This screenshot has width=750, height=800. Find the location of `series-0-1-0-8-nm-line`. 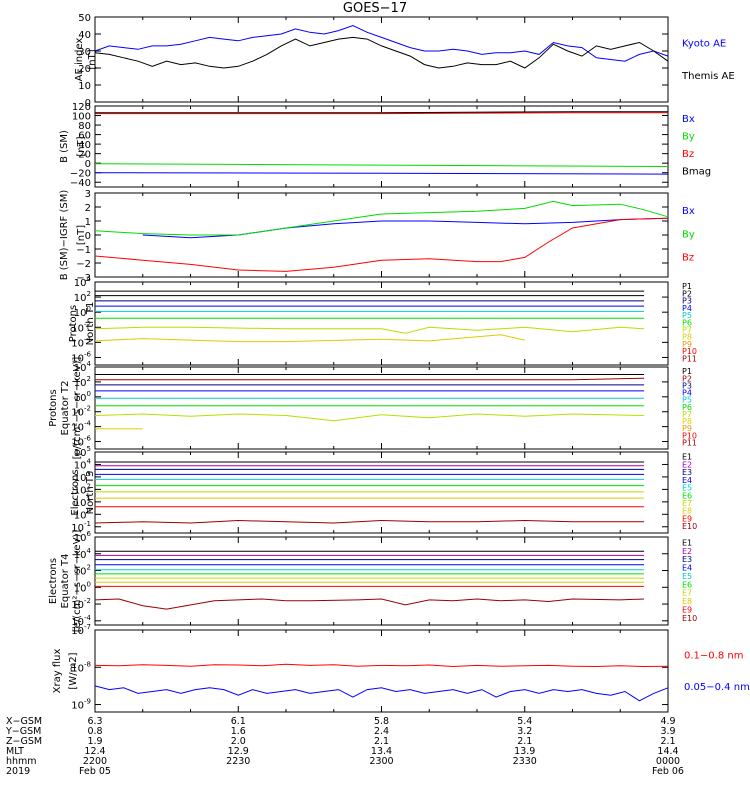

series-0-1-0-8-nm-line is located at coordinates (381, 665).